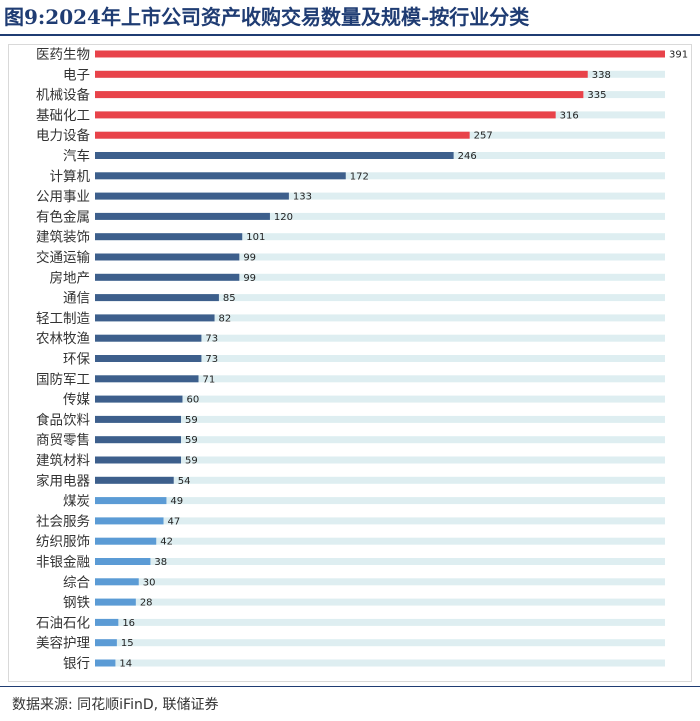 The image size is (700, 721). I want to click on value-label: 47, so click(174, 521).